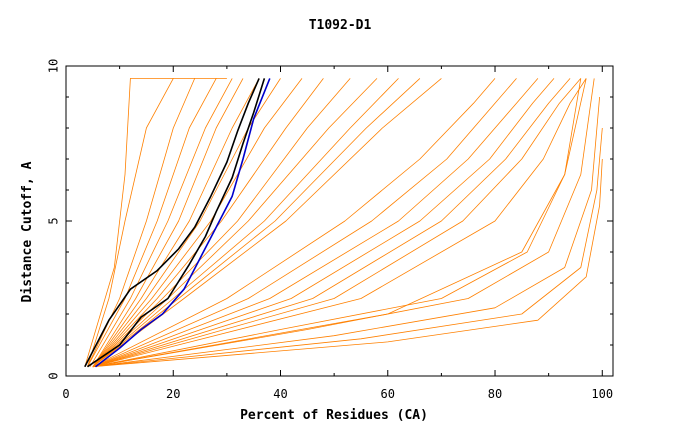 Image resolution: width=680 pixels, height=440 pixels. Describe the element at coordinates (495, 394) in the screenshot. I see `x-tick-label: 80` at that location.